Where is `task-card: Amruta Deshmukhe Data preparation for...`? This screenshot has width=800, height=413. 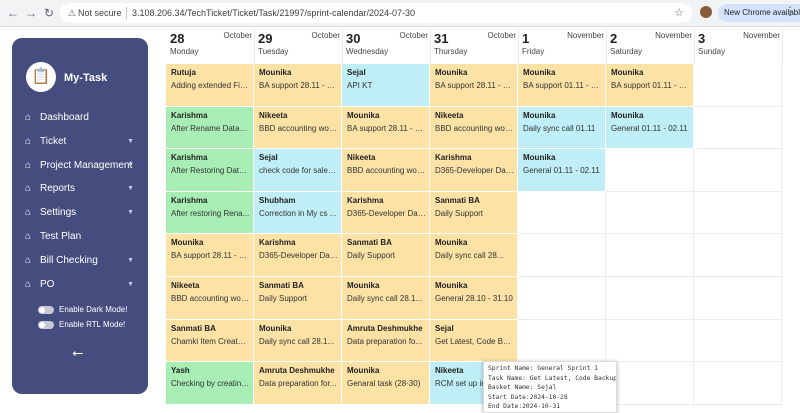
task-card: Amruta Deshmukhe Data preparation for... is located at coordinates (298, 383).